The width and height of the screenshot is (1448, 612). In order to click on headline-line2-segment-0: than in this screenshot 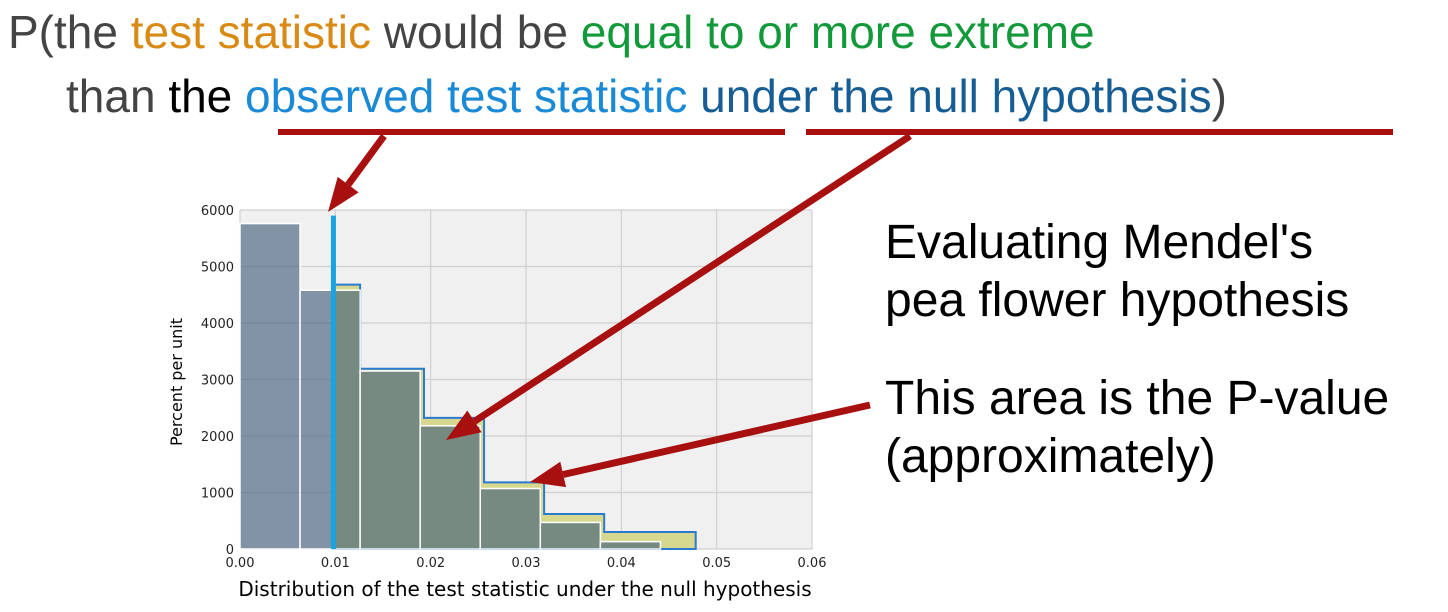, I will do `click(117, 96)`.